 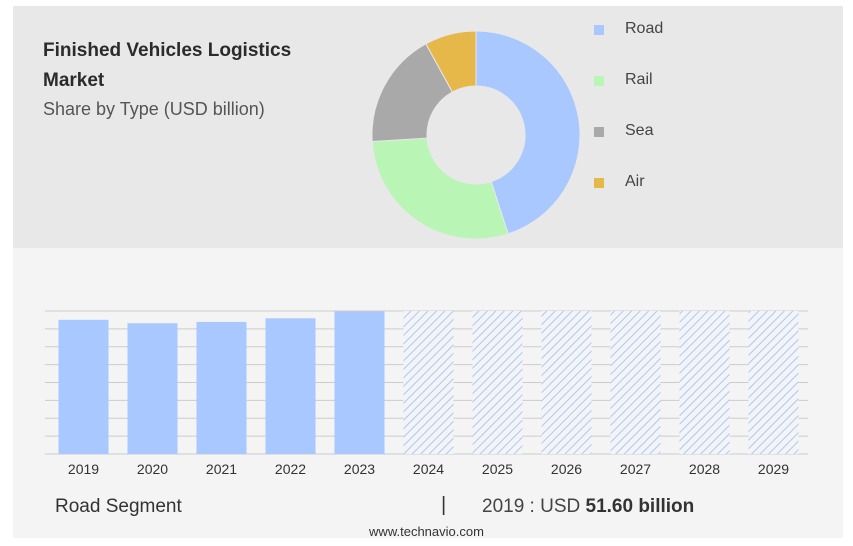 I want to click on bar-2020, so click(x=152, y=388).